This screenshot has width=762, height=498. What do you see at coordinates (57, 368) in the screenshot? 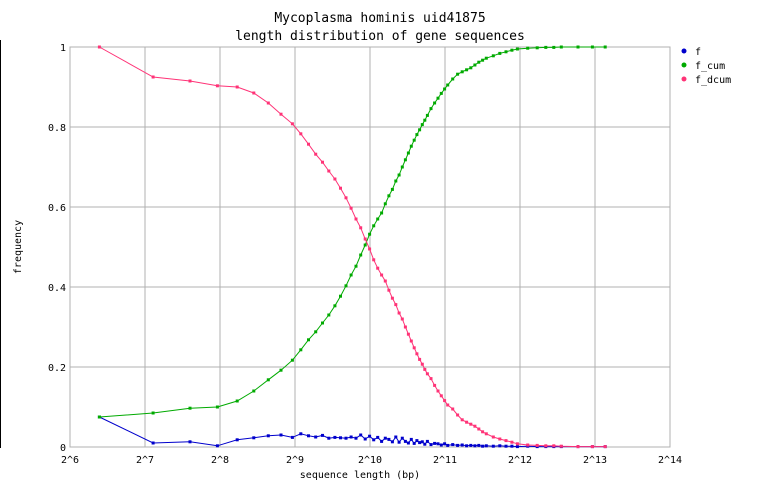
I see `y-tick-label: 0.2` at bounding box center [57, 368].